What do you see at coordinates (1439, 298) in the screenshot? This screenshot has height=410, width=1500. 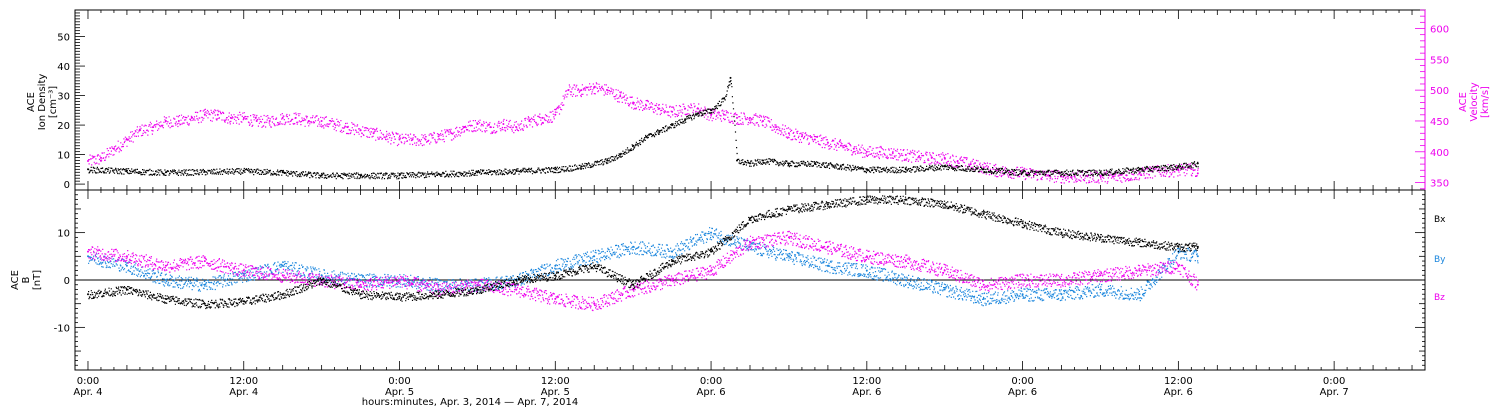 I see `legend-bz: Bz` at bounding box center [1439, 298].